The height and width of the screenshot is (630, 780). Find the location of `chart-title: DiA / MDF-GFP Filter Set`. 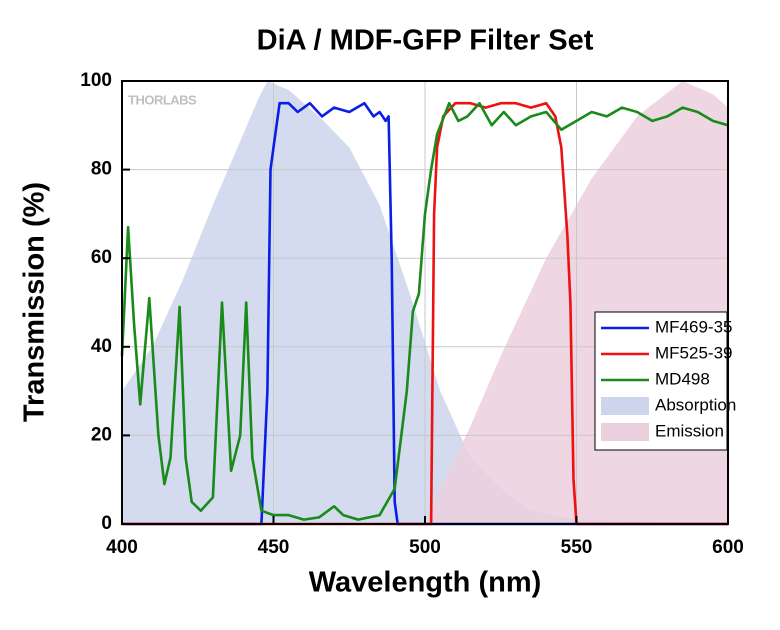

chart-title: DiA / MDF-GFP Filter Set is located at coordinates (425, 41).